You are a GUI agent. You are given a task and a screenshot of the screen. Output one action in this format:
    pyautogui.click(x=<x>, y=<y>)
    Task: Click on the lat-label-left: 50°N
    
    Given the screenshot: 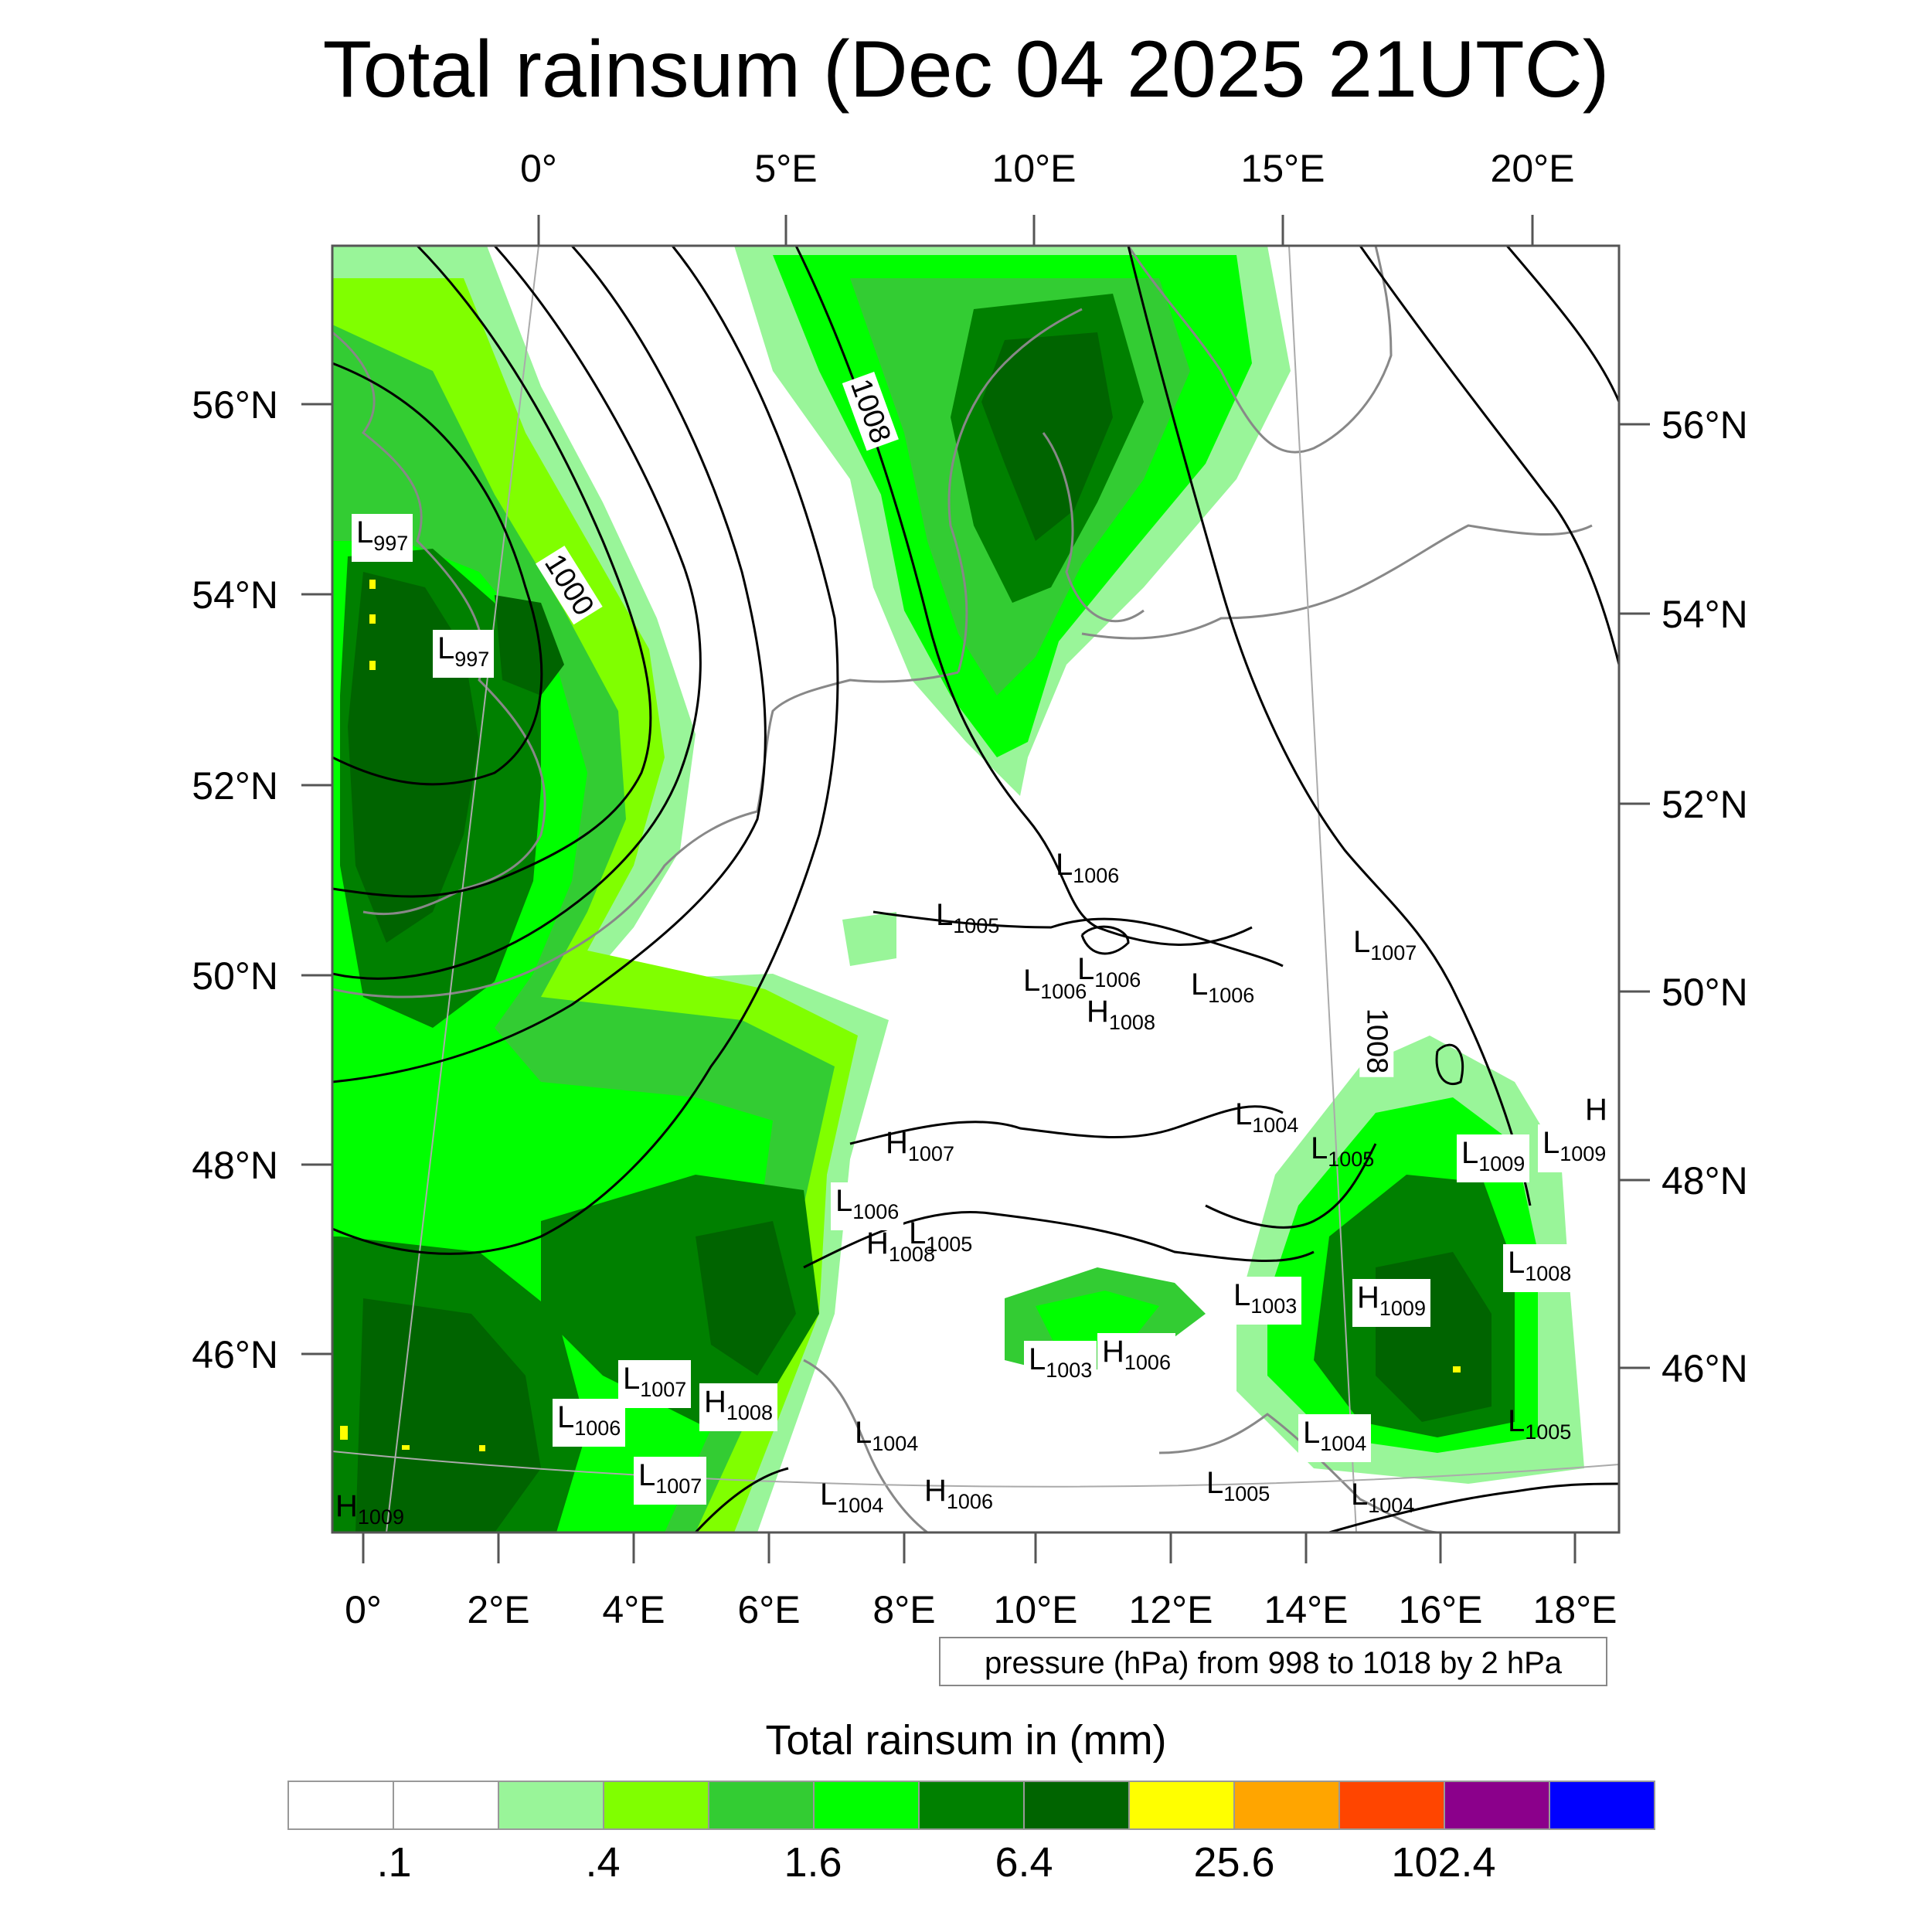 What is the action you would take?
    pyautogui.click(x=235, y=976)
    